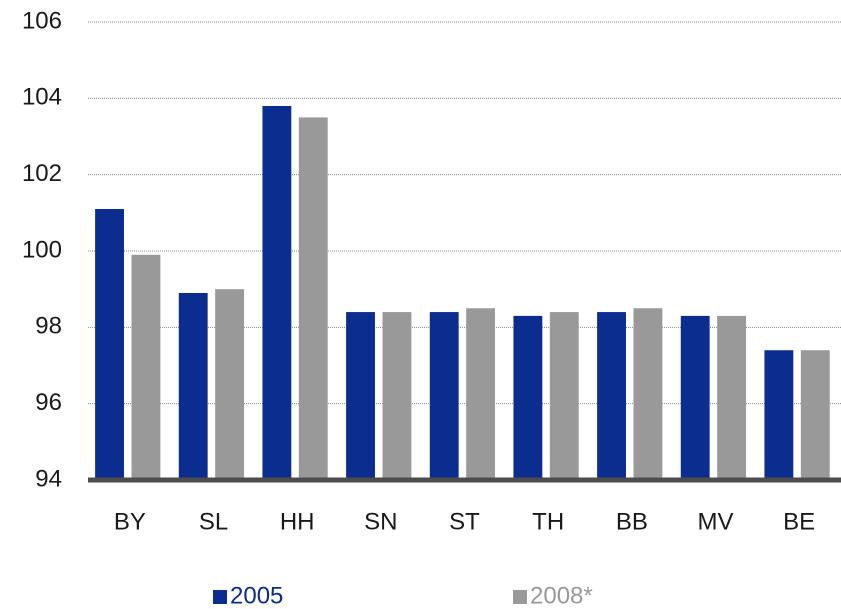 This screenshot has width=841, height=609. Describe the element at coordinates (213, 521) in the screenshot. I see `x-tick-label: SL` at that location.